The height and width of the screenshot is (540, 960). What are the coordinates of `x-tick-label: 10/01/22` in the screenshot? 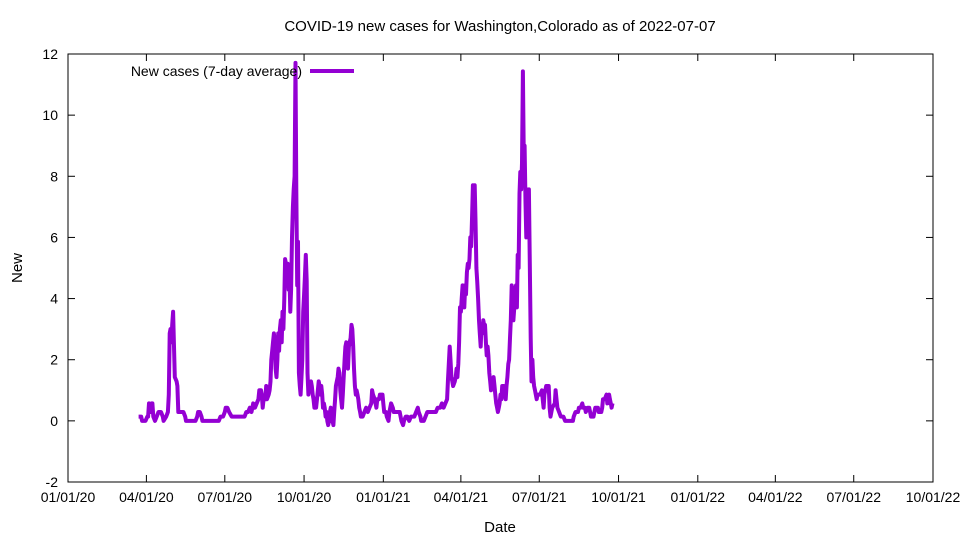 It's located at (933, 497).